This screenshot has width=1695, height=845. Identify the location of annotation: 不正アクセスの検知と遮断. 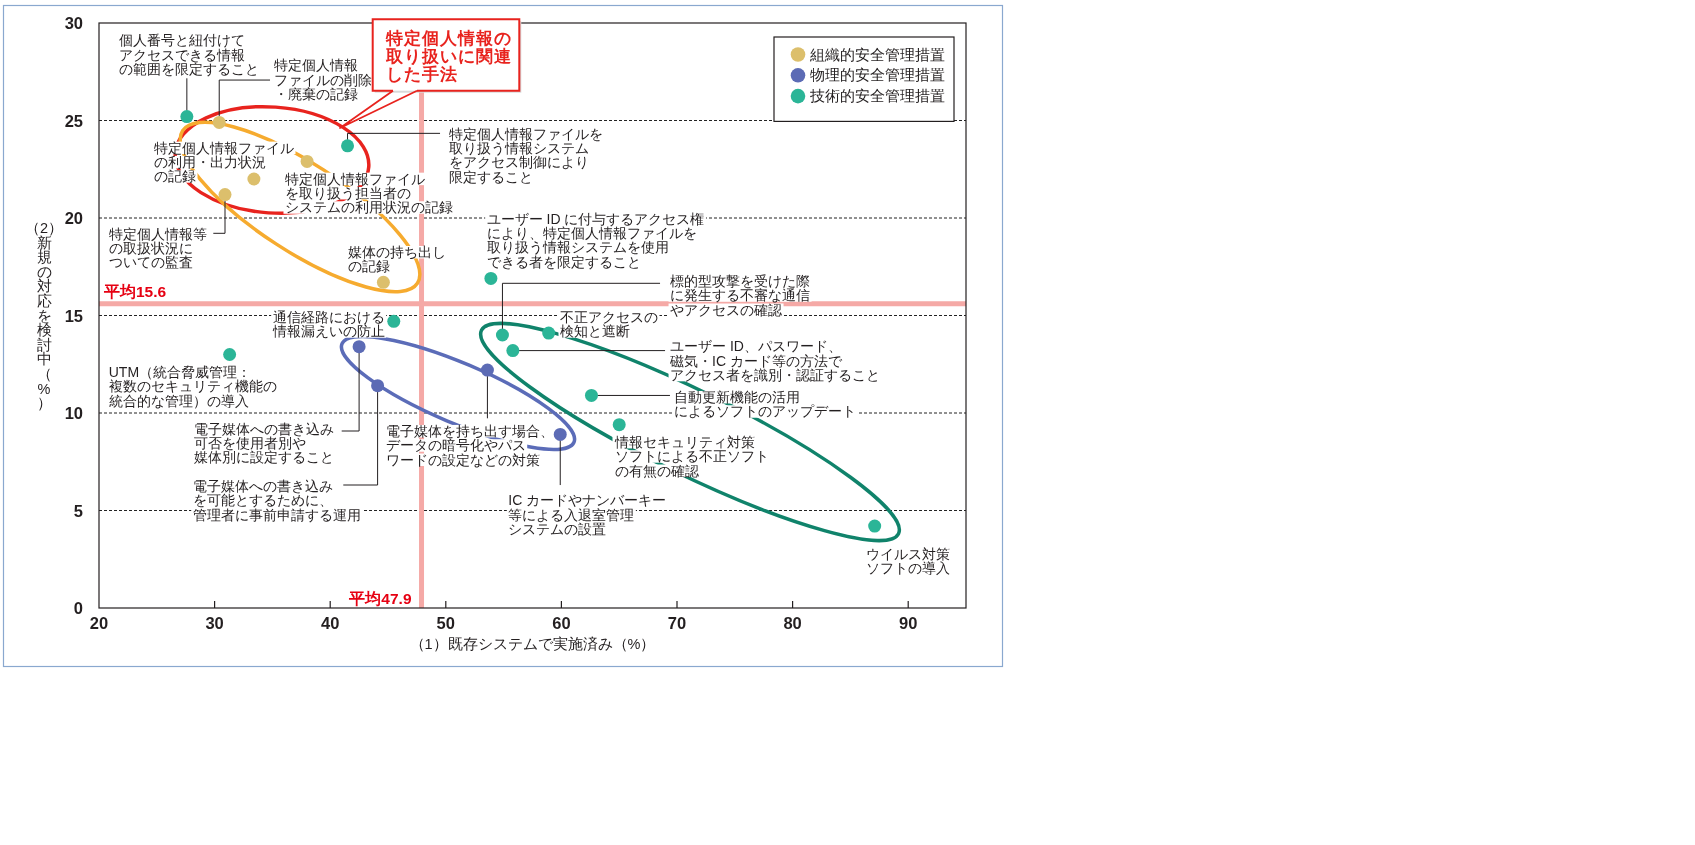
(608, 324).